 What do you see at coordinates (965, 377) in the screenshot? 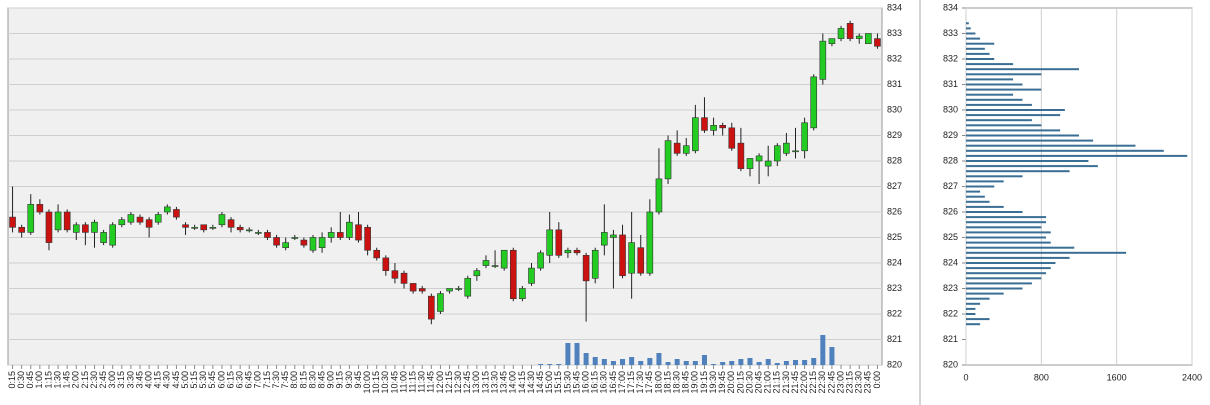
I see `x-tick-label: 0` at bounding box center [965, 377].